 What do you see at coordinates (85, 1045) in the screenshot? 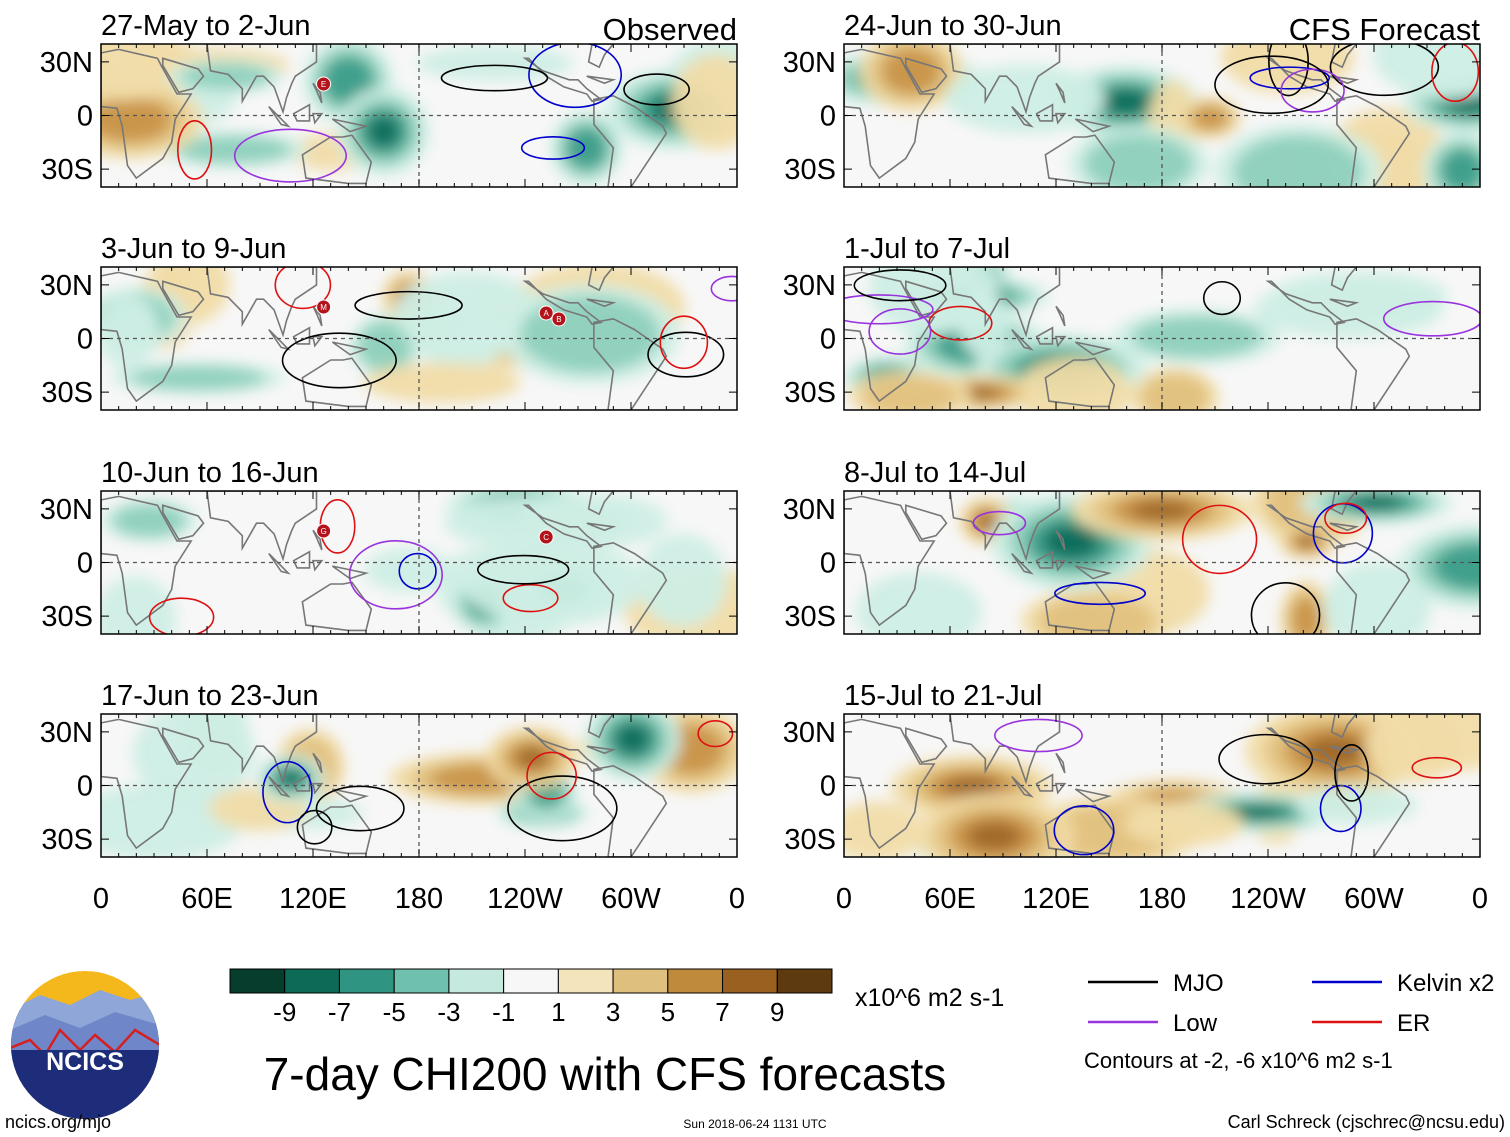
I see `ncics-logo: NCICS` at bounding box center [85, 1045].